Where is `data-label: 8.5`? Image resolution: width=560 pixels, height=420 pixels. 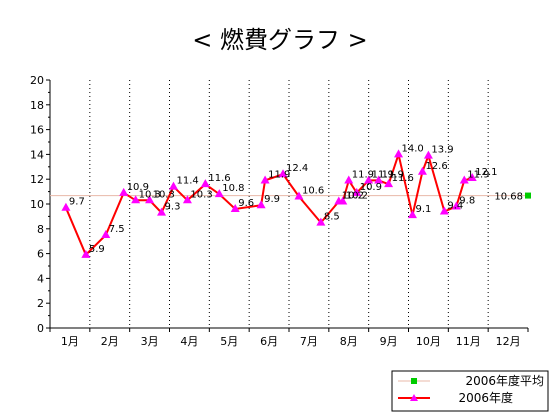 data-label: 8.5 is located at coordinates (332, 217).